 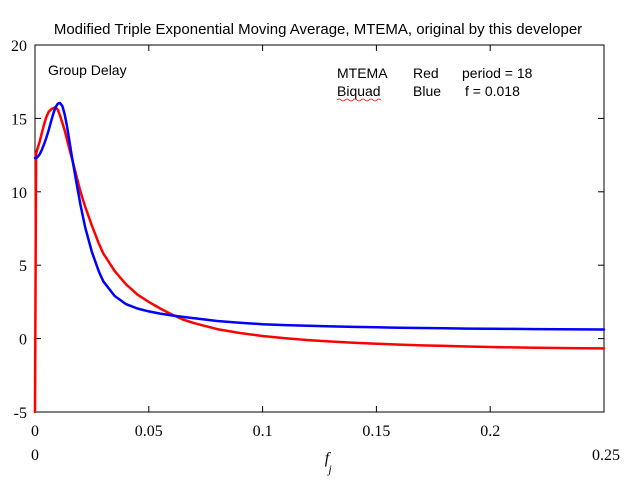 What do you see at coordinates (492, 91) in the screenshot?
I see `annotation-biquad-param: f = 0.018` at bounding box center [492, 91].